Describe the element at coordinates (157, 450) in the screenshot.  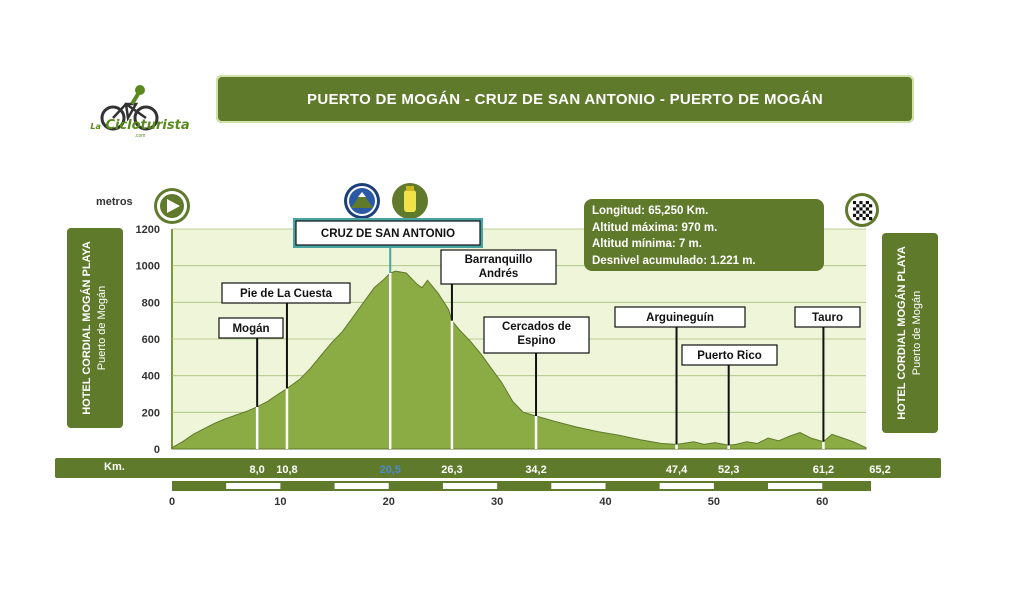
I see `y-tick-label: 0` at that location.